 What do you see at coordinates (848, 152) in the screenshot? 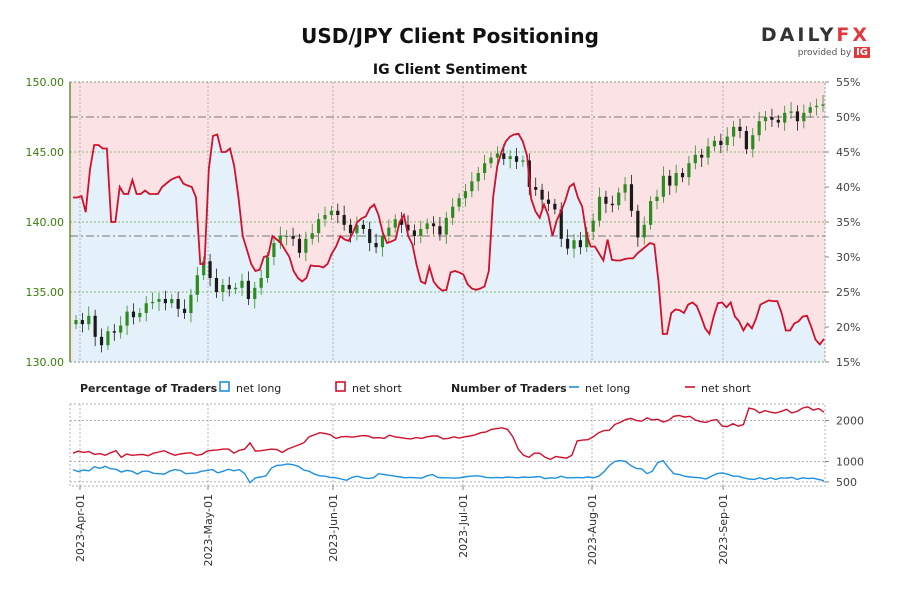
I see `pct-tick-label: 45%` at bounding box center [848, 152].